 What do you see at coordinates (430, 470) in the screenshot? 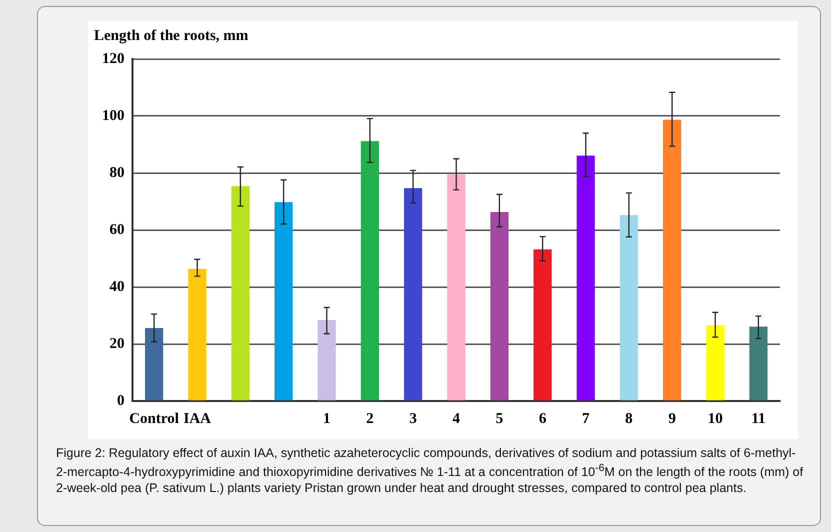
I see `caption: Figure 2: Regulatory effect of auxin IAA, synthetic azaheterocyclic compounds, derivatives of sodium and potassium salts of 6-methyl-2-mercapto-4-hydroxypyrimidine and thioxopyrimidine derivatives № 1-11 at a concentration of 10$^{-6}$M on the length of the roots (mm) of 2-week-old pea (P. sativum L.) plants variety Pristan grown under heat and drought stresses, compared to control pea plants.` at bounding box center [430, 470].